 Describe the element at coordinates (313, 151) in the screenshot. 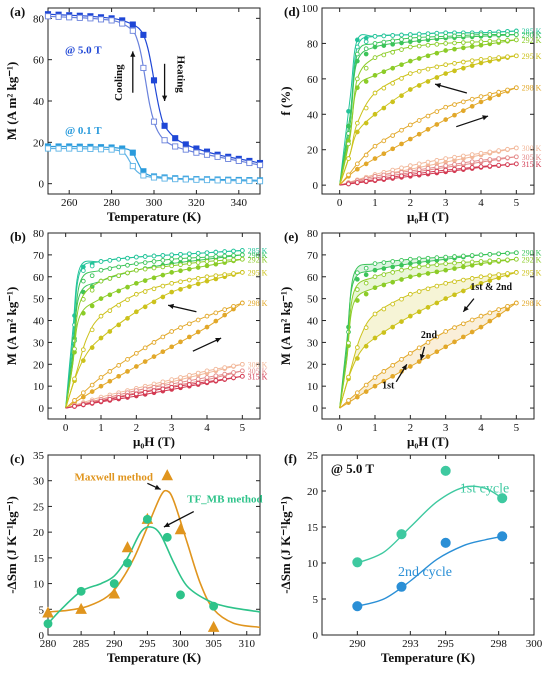

I see `y-tick-label: 20` at that location.